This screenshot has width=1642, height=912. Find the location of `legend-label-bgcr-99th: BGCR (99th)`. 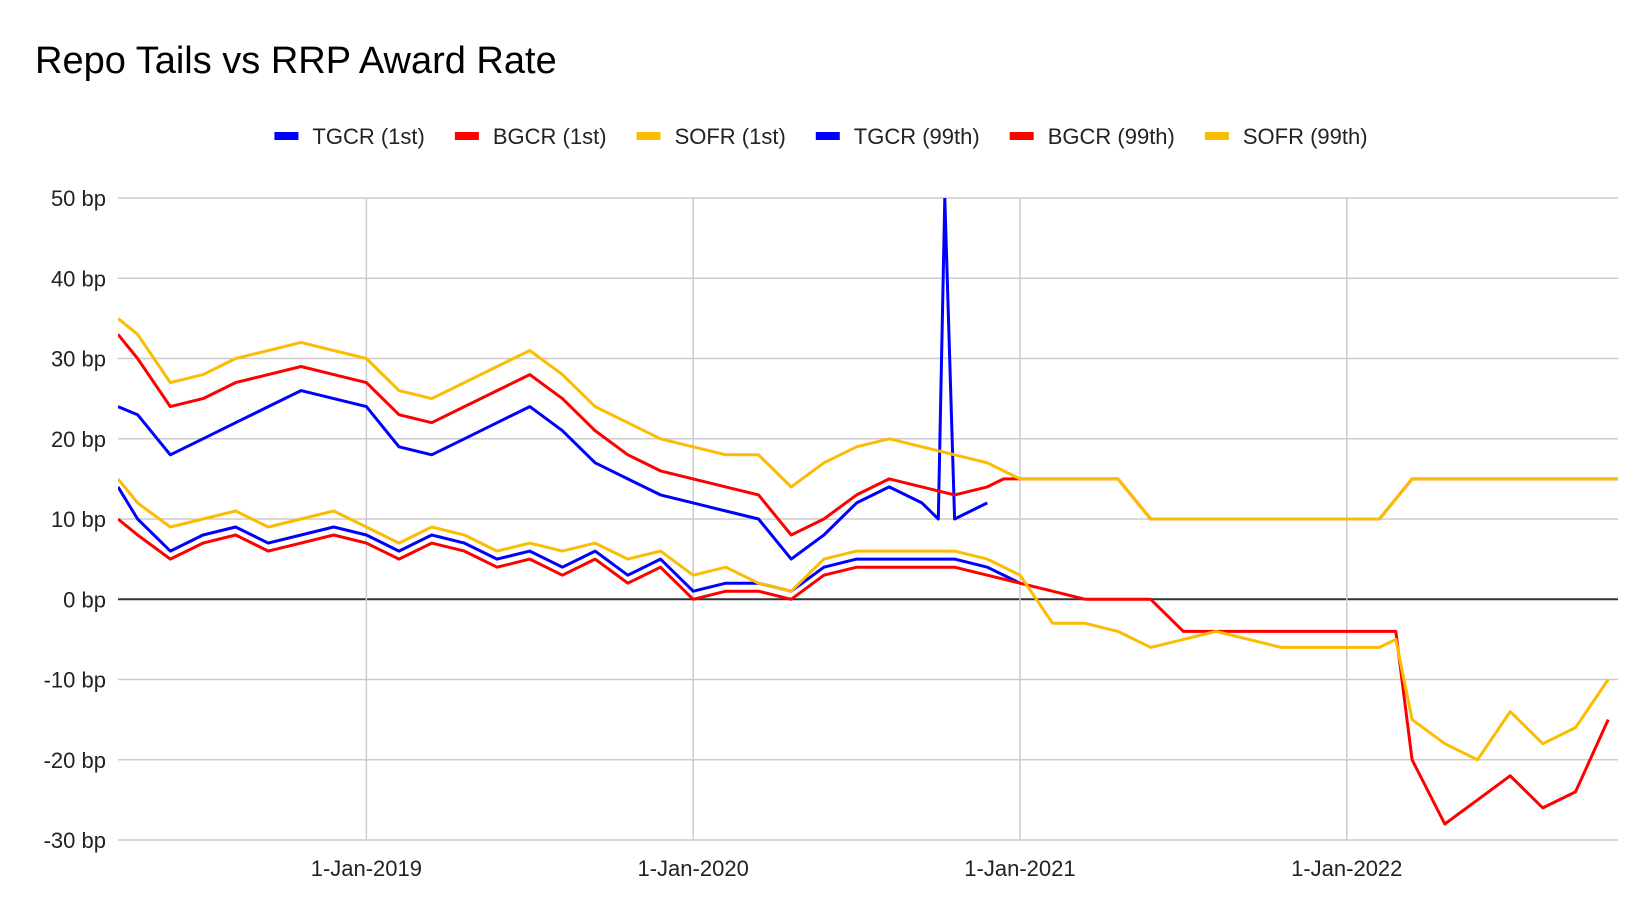

legend-label-bgcr-99th: BGCR (99th) is located at coordinates (1111, 136).